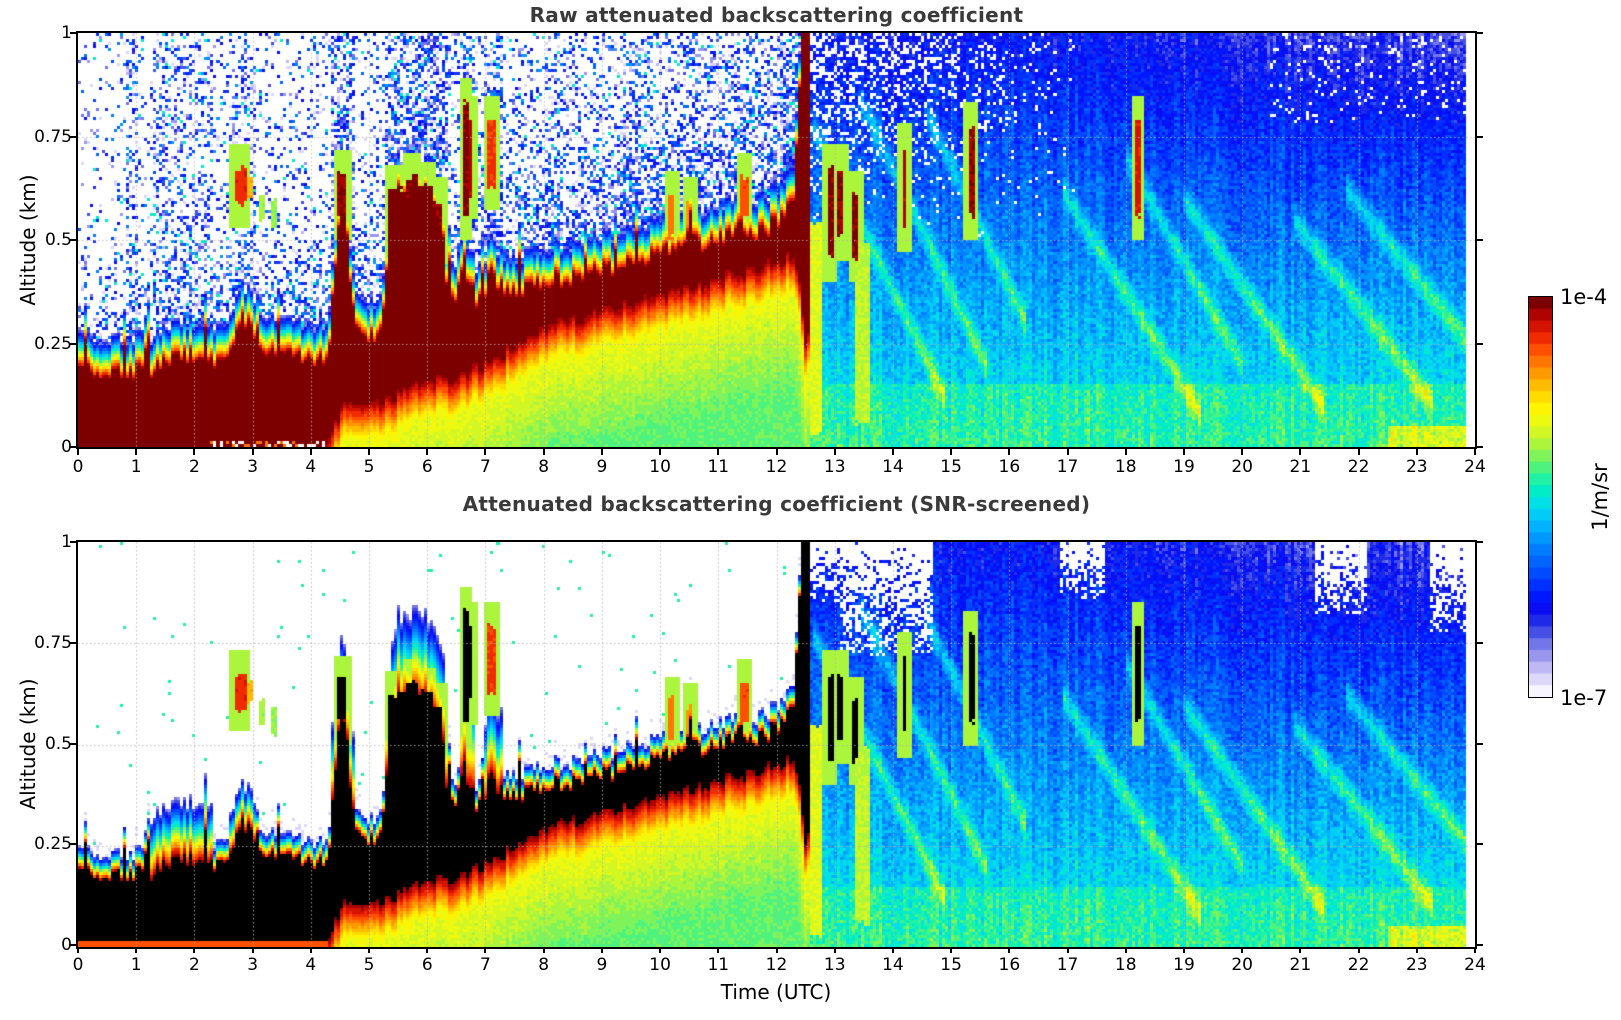  I want to click on x-tick-label: 14, so click(893, 467).